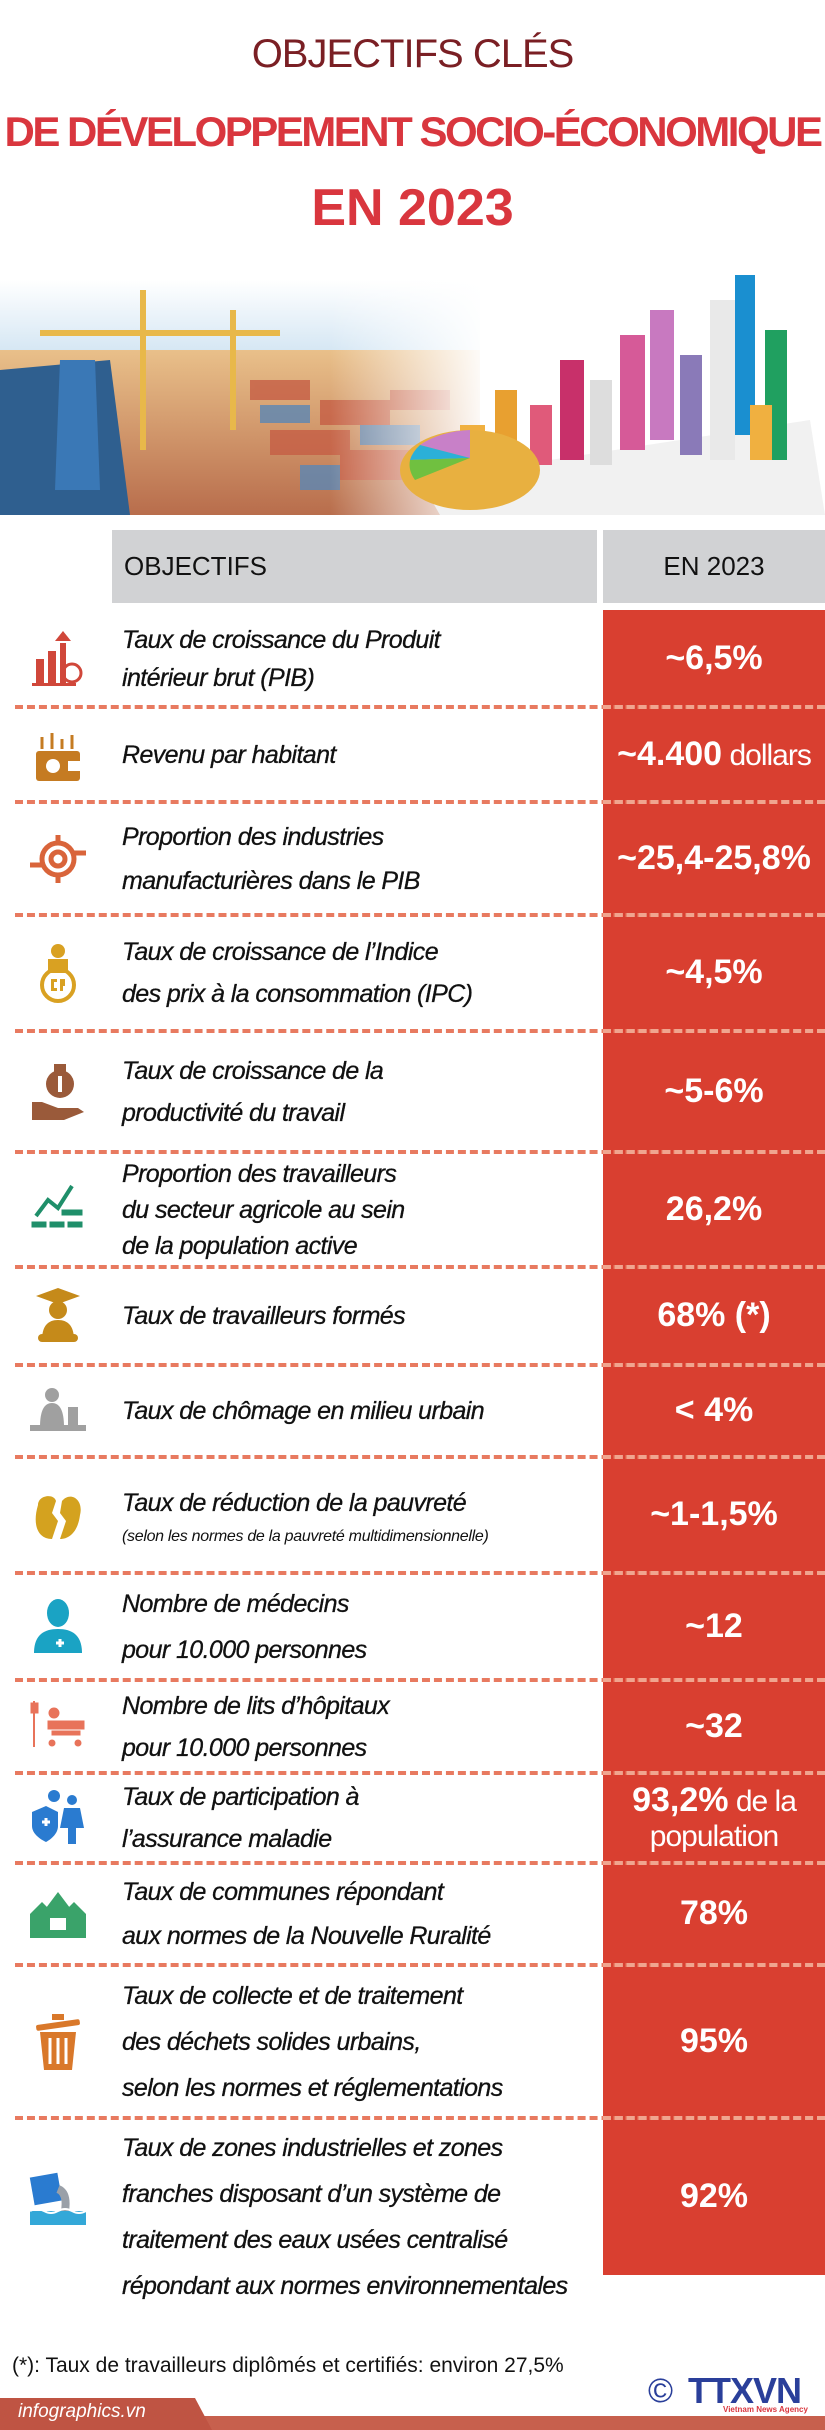 This screenshot has height=2430, width=825. I want to click on copyright-symbol: ©, so click(661, 2391).